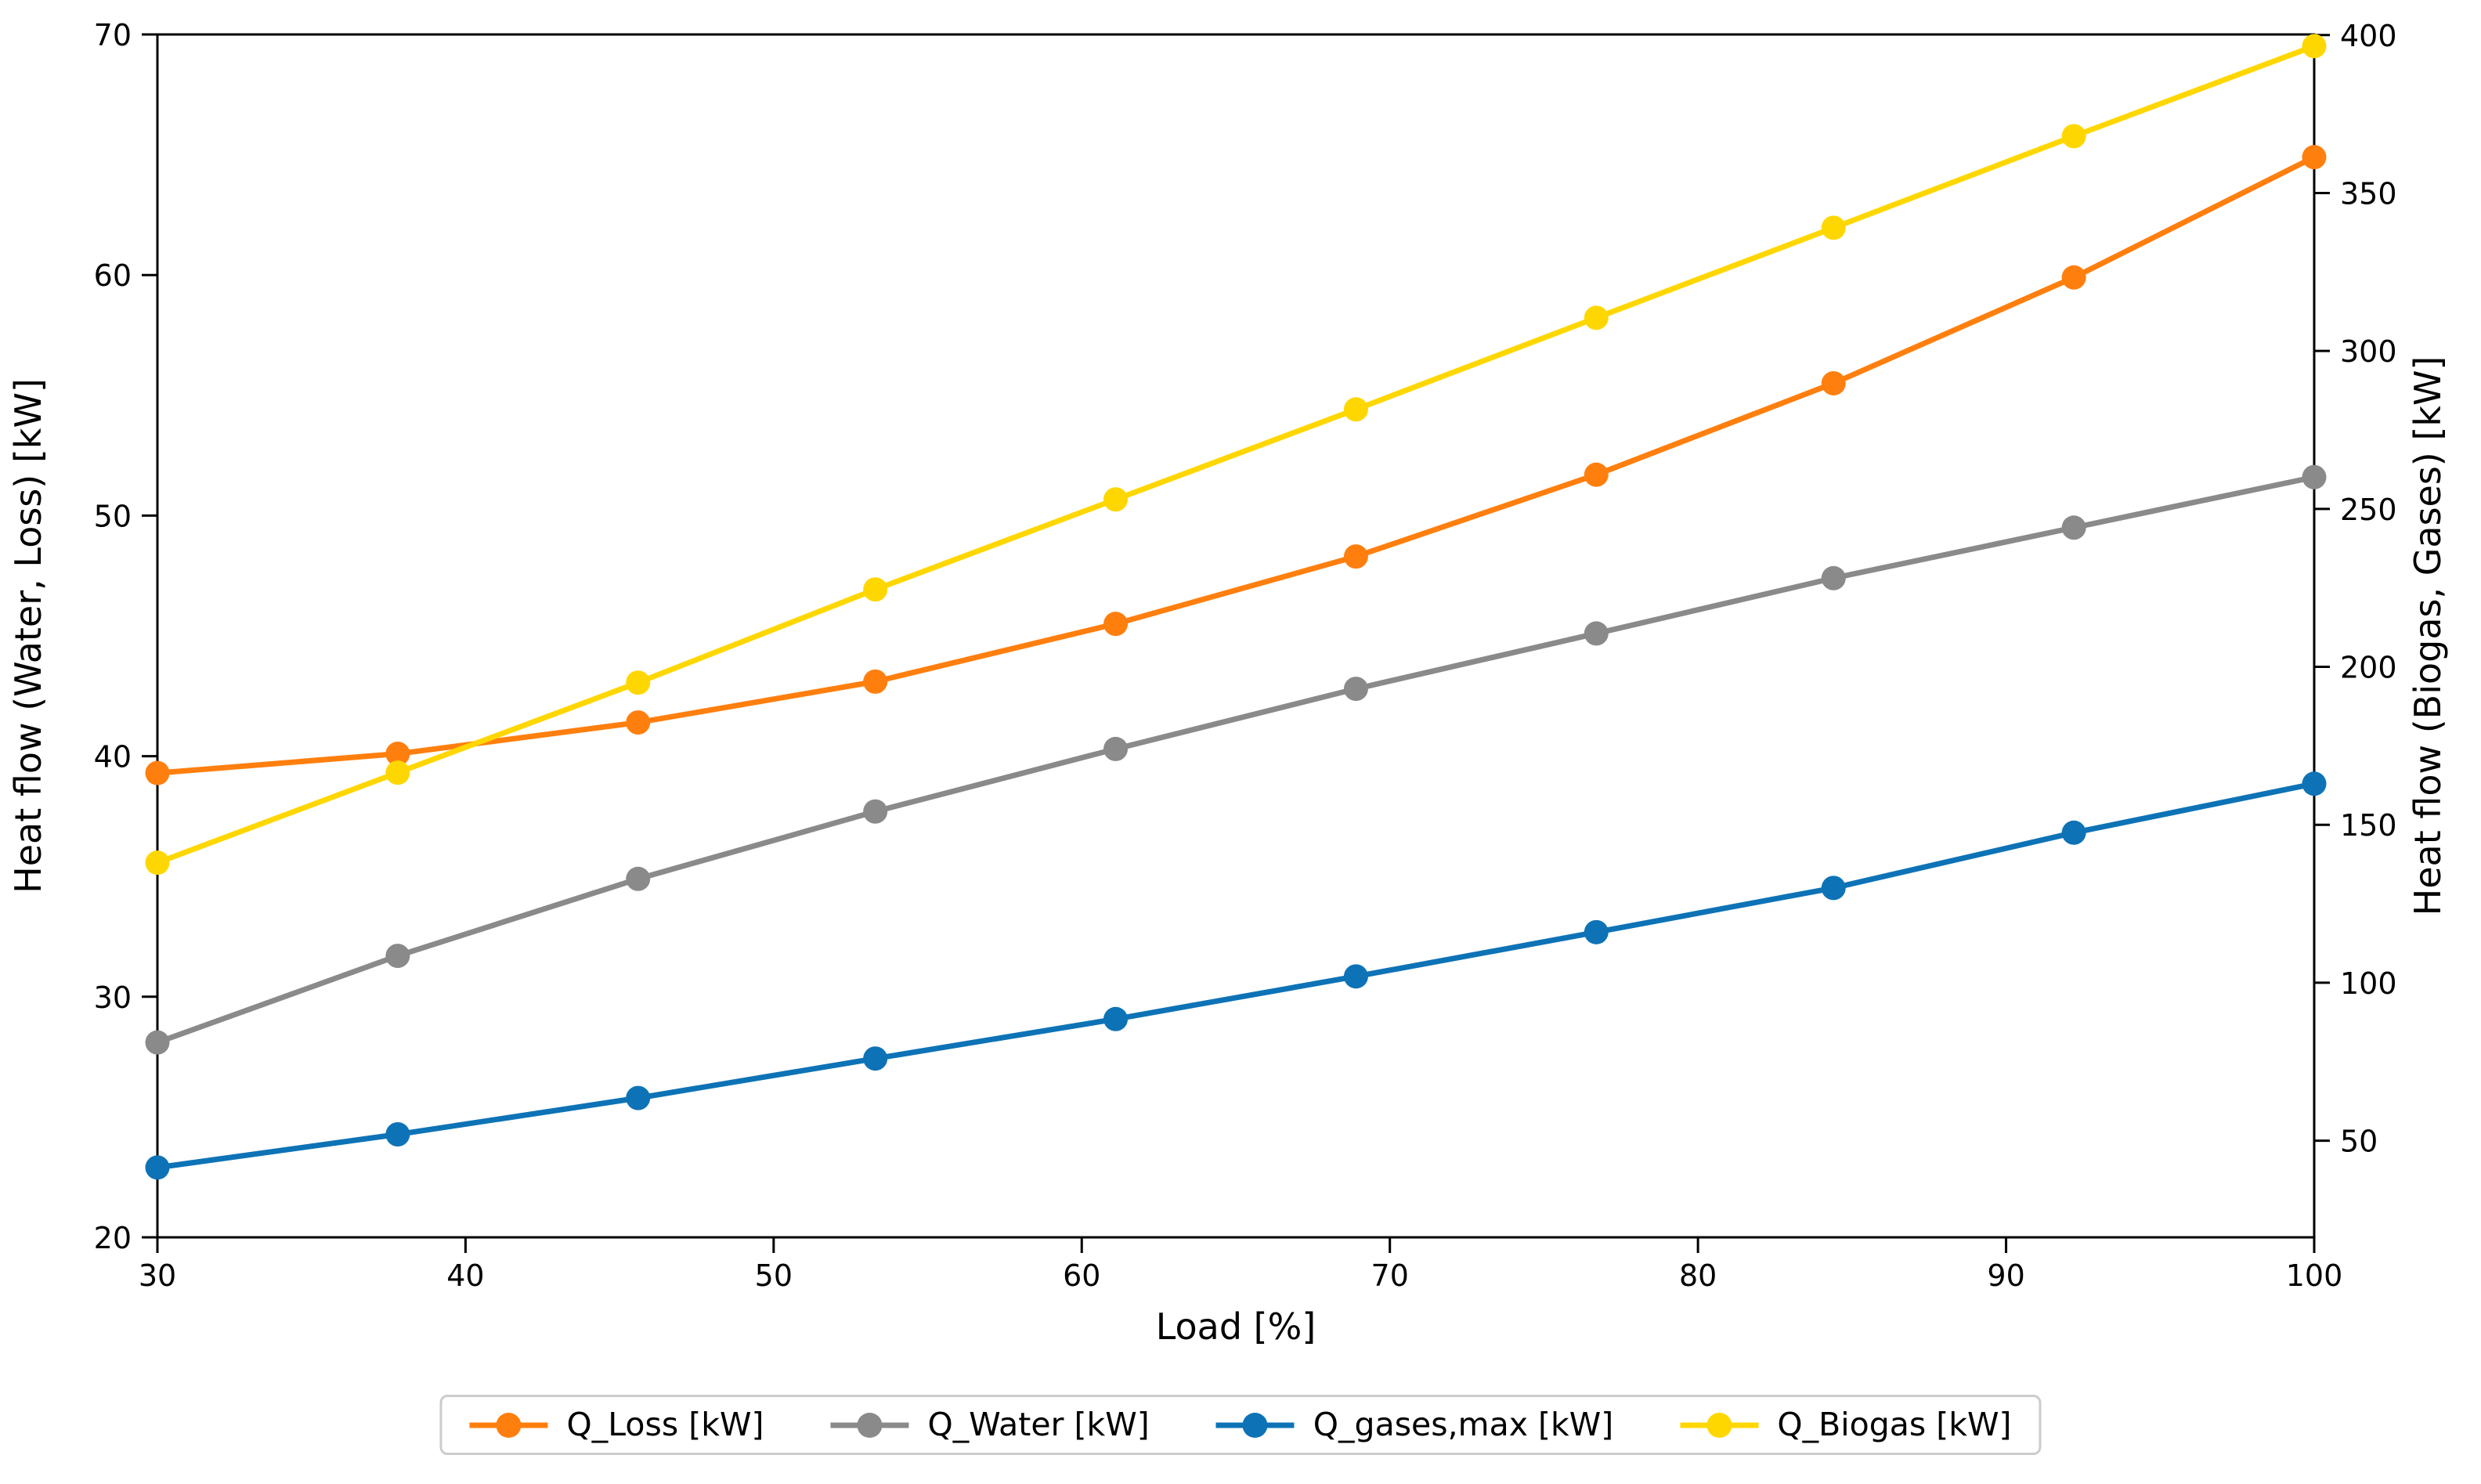  What do you see at coordinates (158, 1275) in the screenshot?
I see `x-tick-label: 30` at bounding box center [158, 1275].